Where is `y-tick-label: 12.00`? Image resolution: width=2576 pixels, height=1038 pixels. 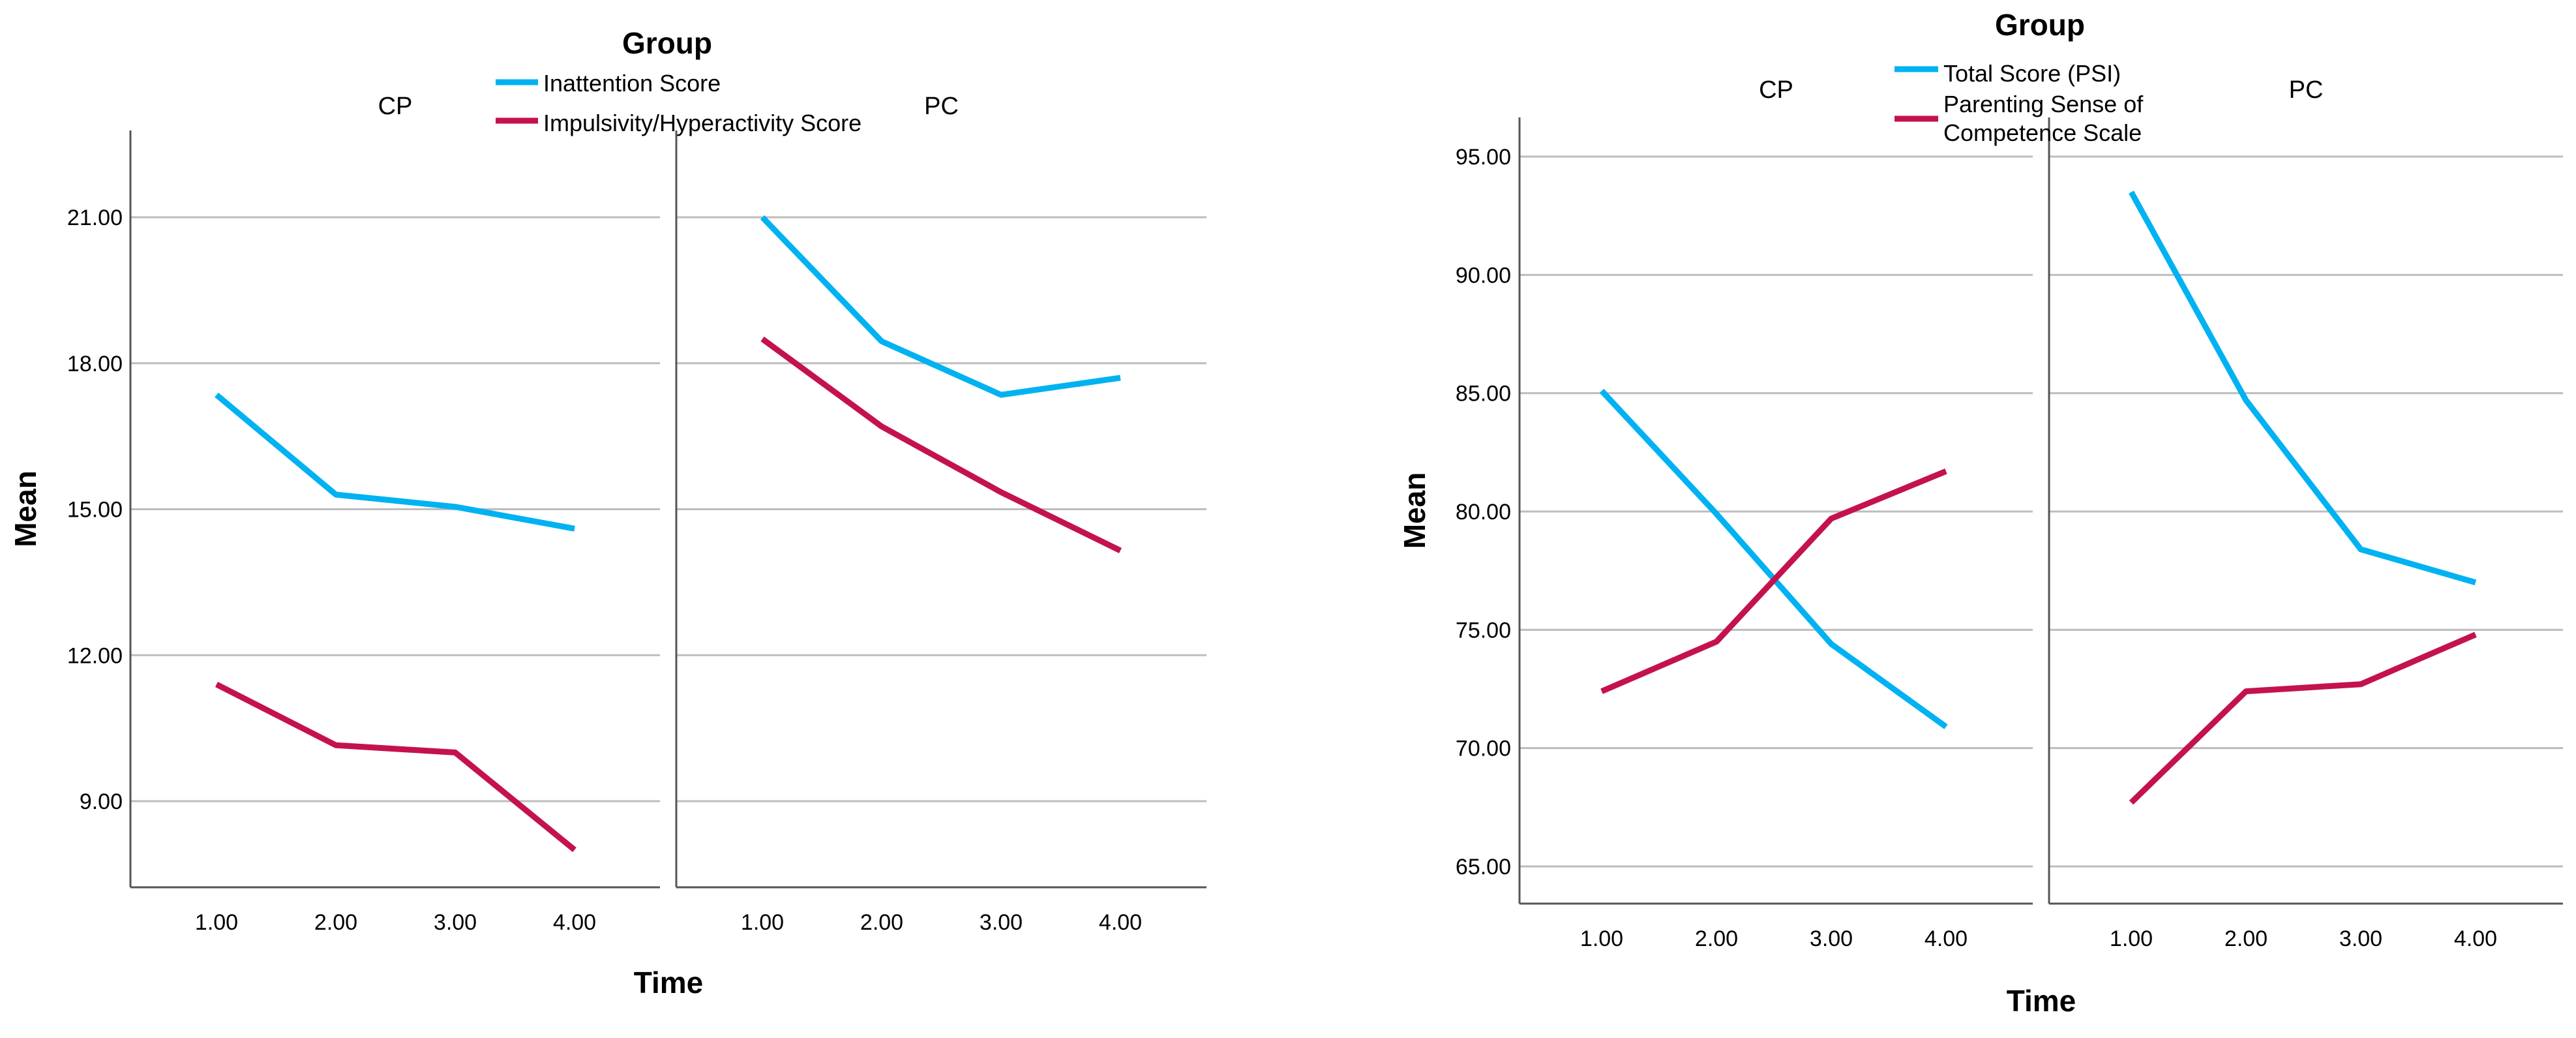 y-tick-label: 12.00 is located at coordinates (95, 656).